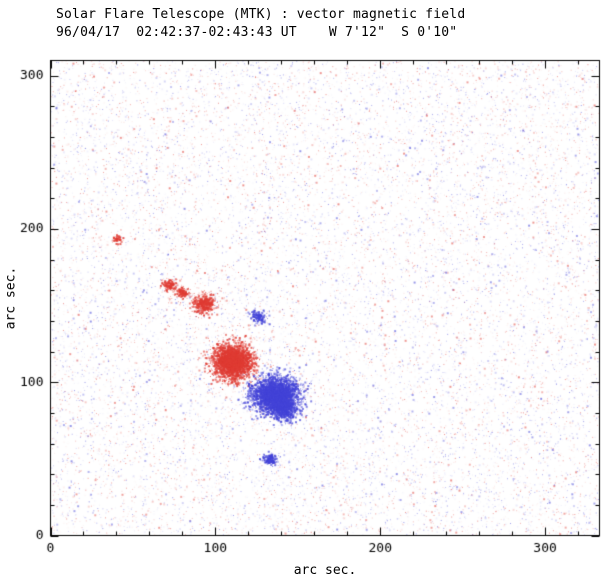 The height and width of the screenshot is (585, 612). Describe the element at coordinates (325, 570) in the screenshot. I see `x-axis-label: arc sec.` at that location.